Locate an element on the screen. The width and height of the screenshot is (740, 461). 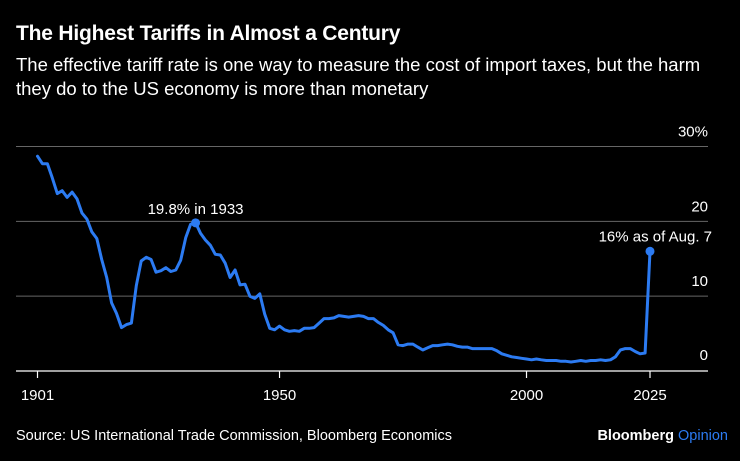
chart-title: The Highest Tariffs in Almost a Century is located at coordinates (208, 33).